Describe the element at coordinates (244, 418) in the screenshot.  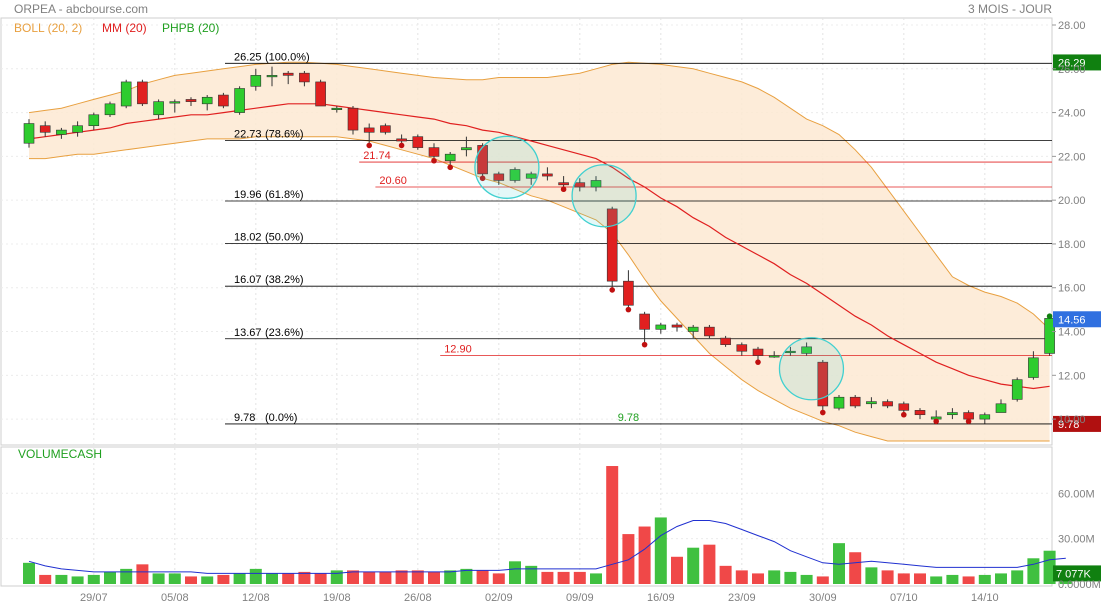
I see `fibonacci-value: 9.78` at that location.